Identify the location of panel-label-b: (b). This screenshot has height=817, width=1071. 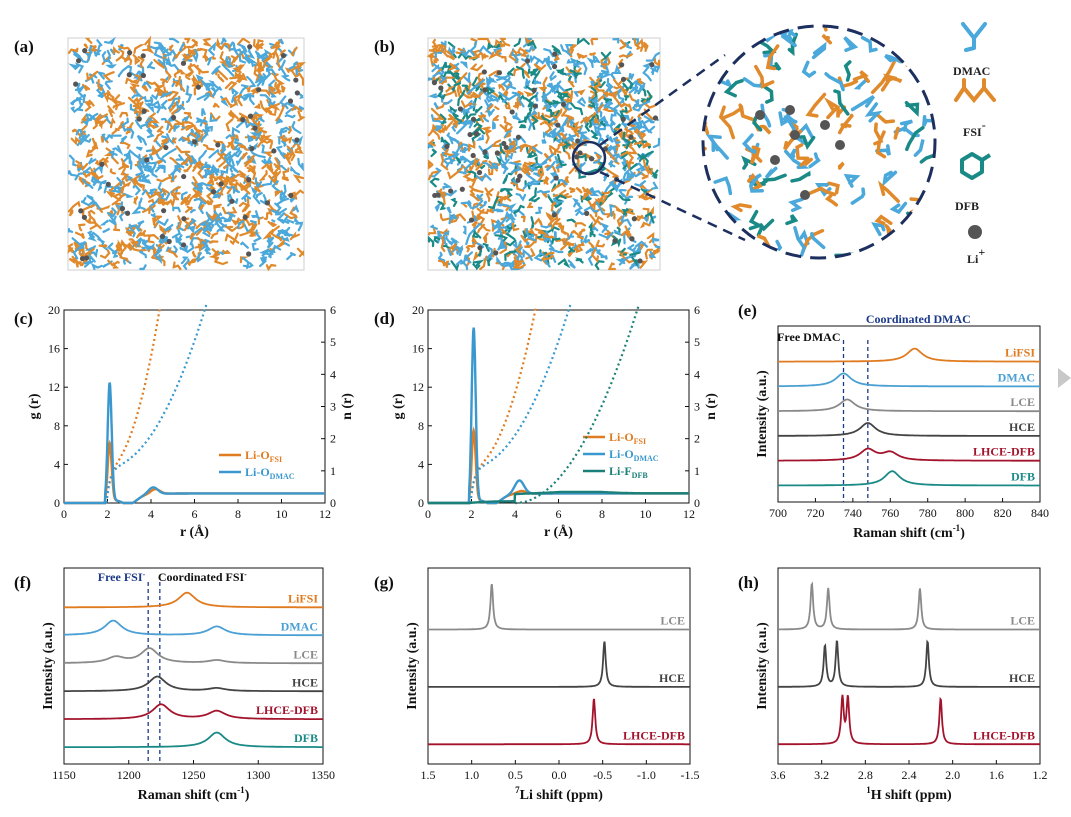
(384, 46).